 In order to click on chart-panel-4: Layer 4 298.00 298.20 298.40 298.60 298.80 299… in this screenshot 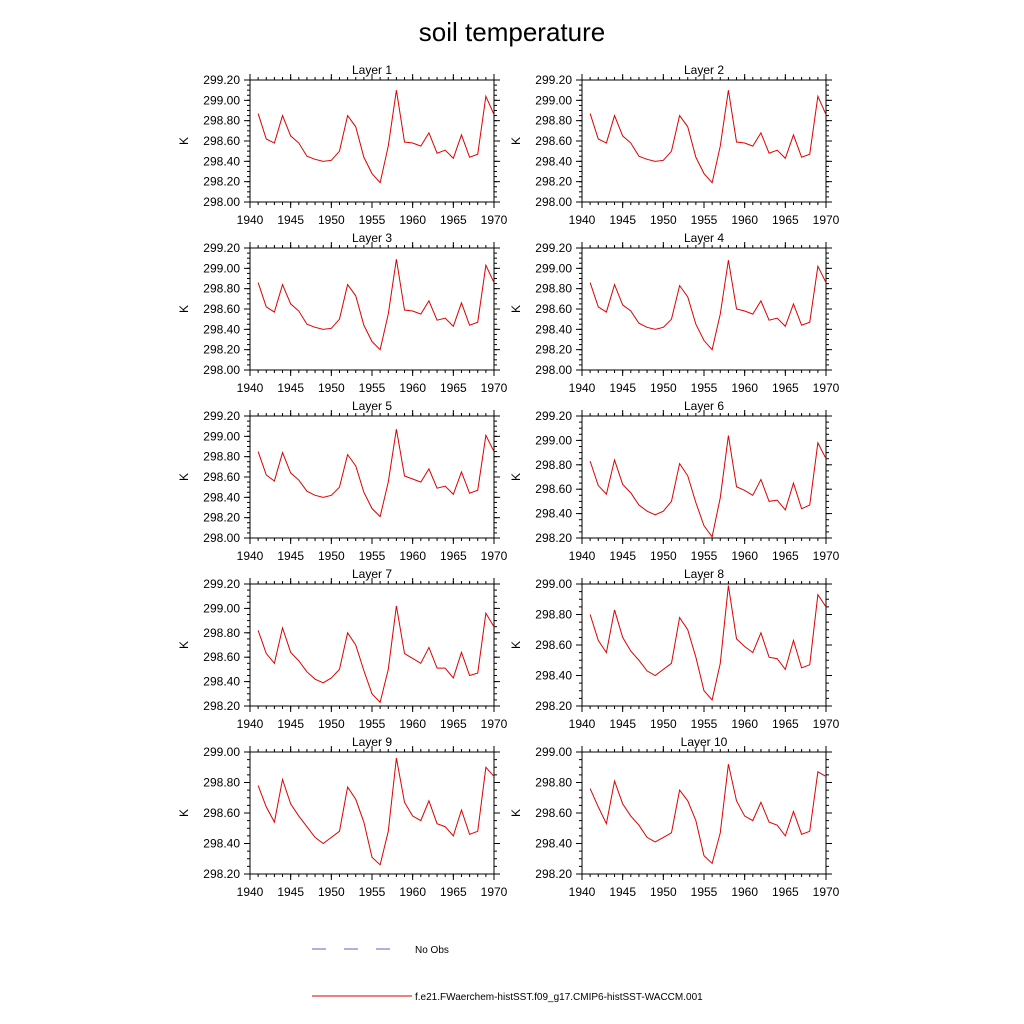, I will do `click(674, 313)`.